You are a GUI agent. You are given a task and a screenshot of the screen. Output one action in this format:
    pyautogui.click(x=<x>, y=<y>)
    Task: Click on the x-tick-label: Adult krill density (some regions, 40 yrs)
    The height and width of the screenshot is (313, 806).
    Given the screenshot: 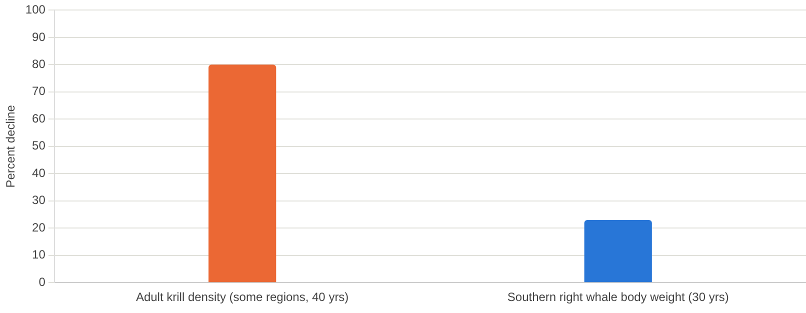 What is the action you would take?
    pyautogui.click(x=242, y=297)
    